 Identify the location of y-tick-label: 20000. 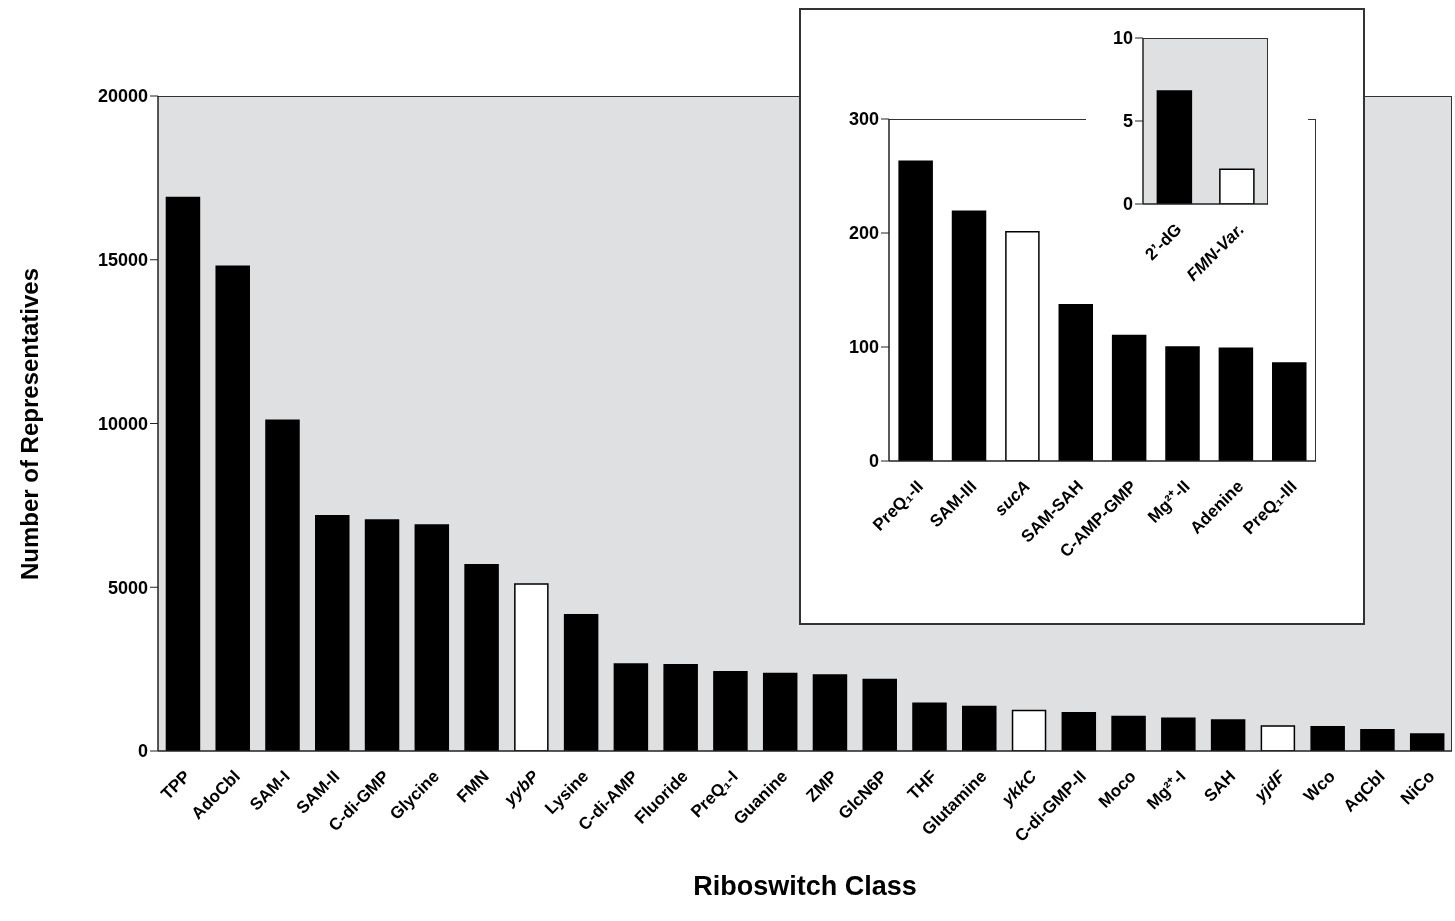
(122, 96).